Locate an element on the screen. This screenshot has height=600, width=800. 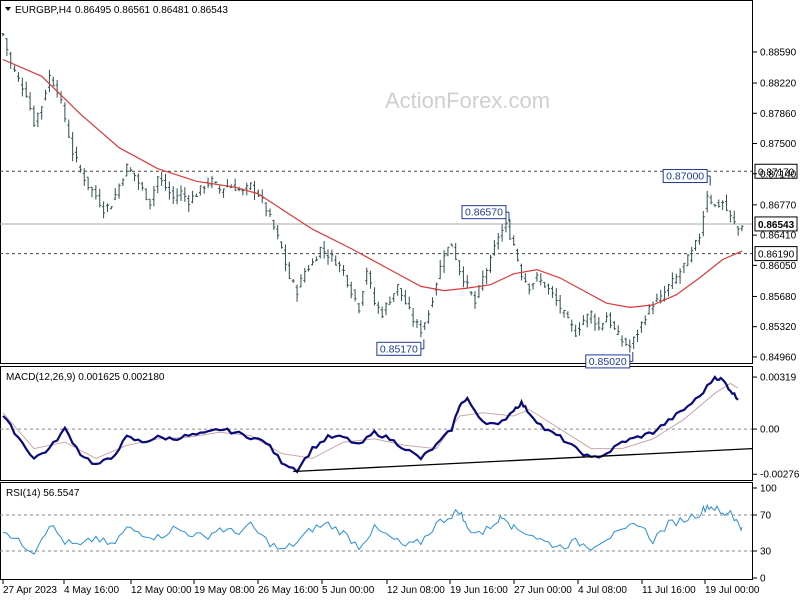
price-axis-label: 0.87860 is located at coordinates (778, 114).